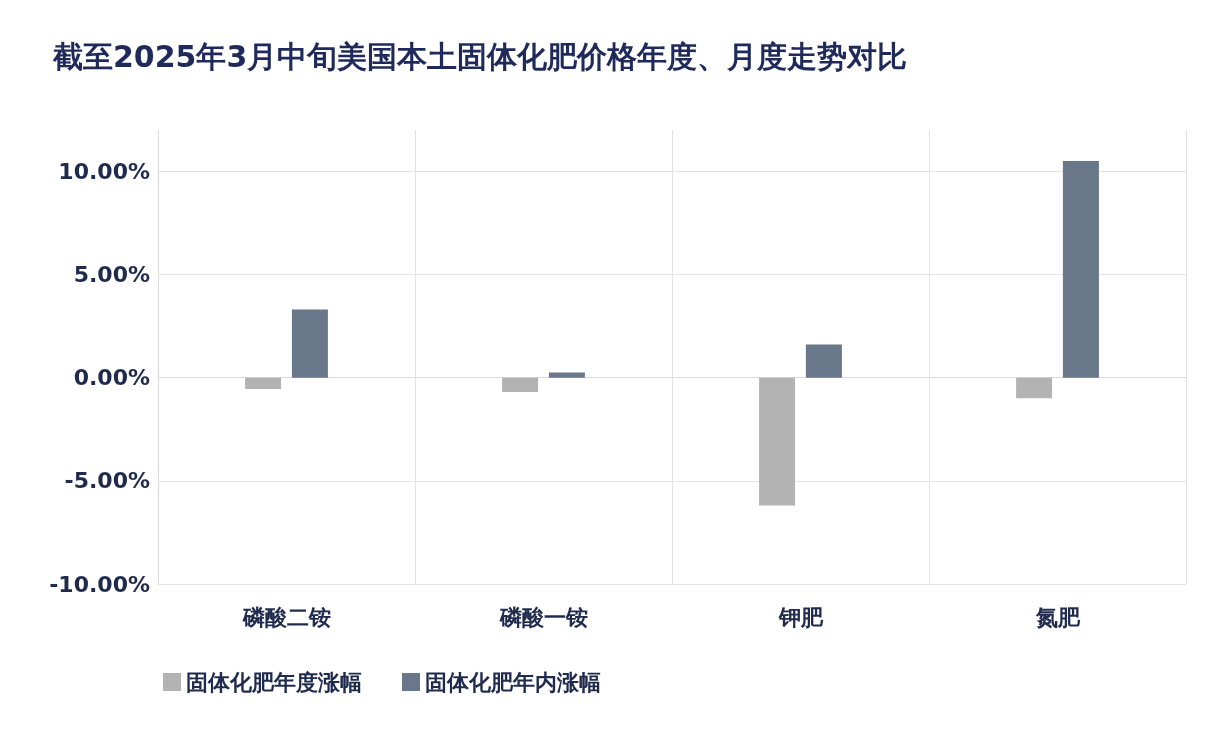 This screenshot has height=736, width=1219. I want to click on y-tick-label: 10.00%, so click(104, 171).